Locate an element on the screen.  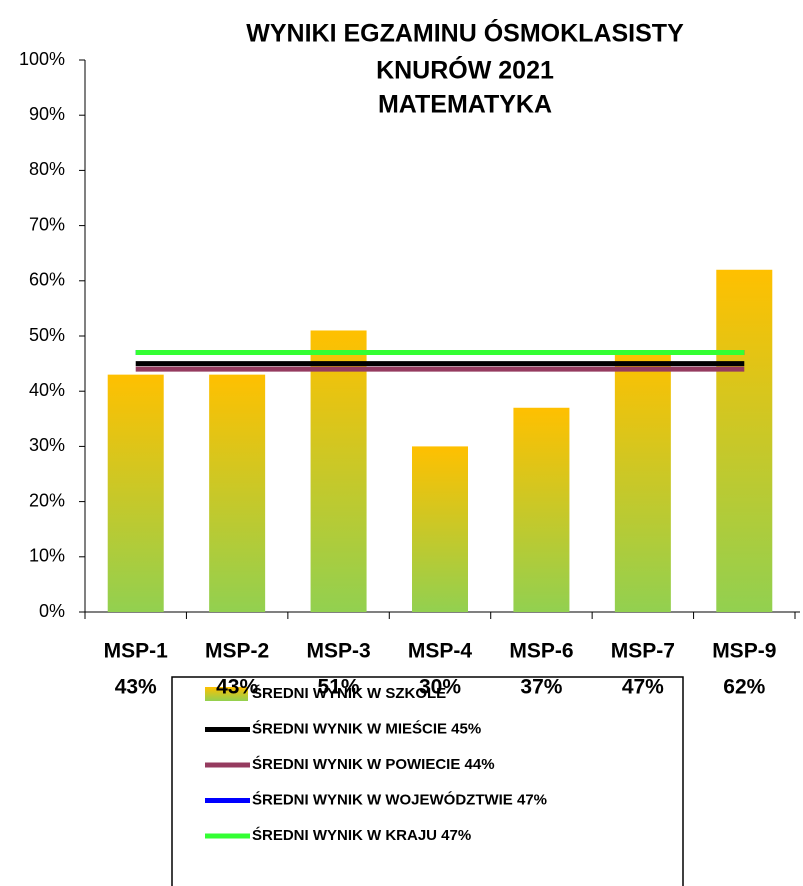
x-tick-label: MSP-1 is located at coordinates (136, 651).